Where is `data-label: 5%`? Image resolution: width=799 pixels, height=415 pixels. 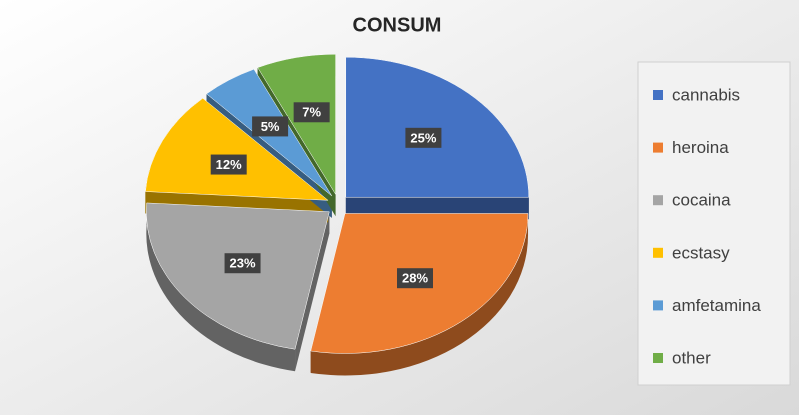 data-label: 5% is located at coordinates (270, 126).